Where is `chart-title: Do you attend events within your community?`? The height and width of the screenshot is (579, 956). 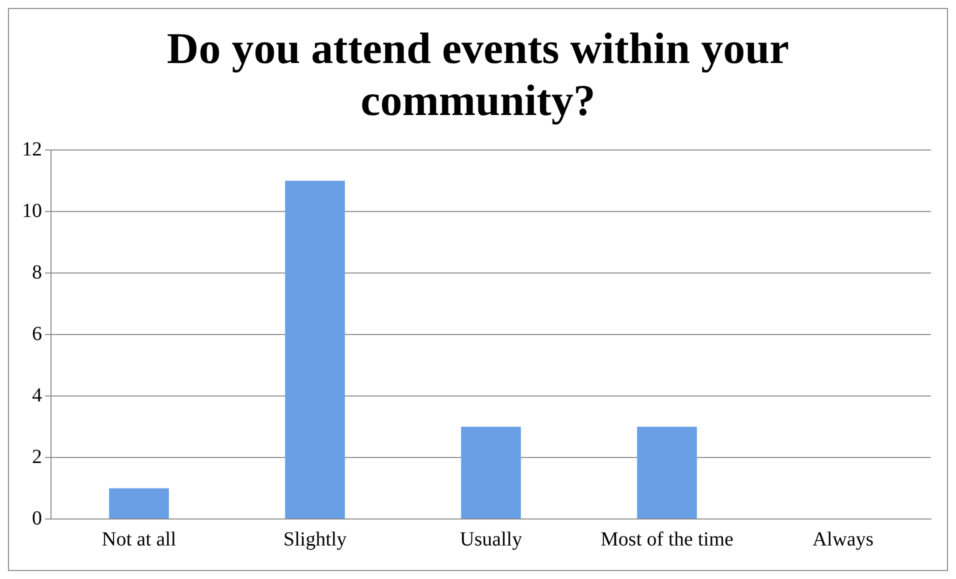 chart-title: Do you attend events within your community? is located at coordinates (478, 75).